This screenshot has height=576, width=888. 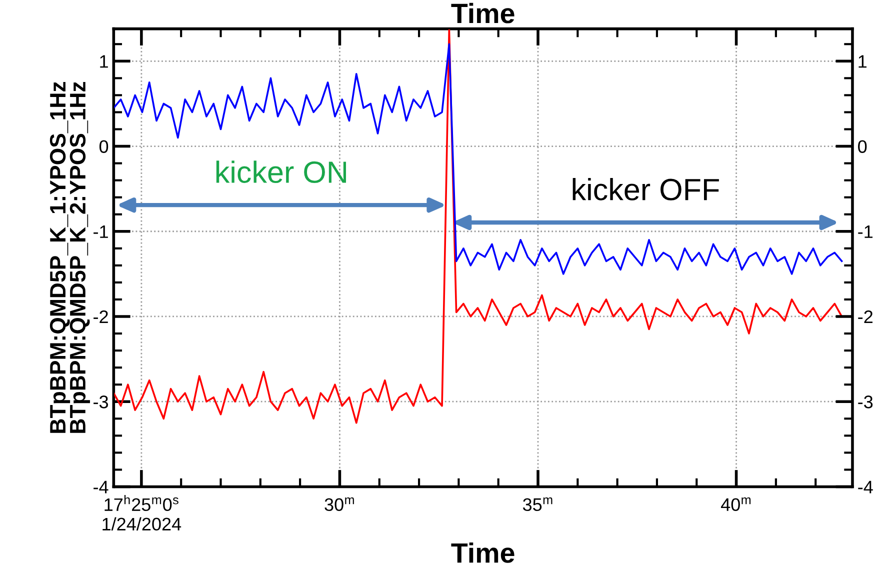 I want to click on y2-tick-label: -3, so click(x=865, y=402).